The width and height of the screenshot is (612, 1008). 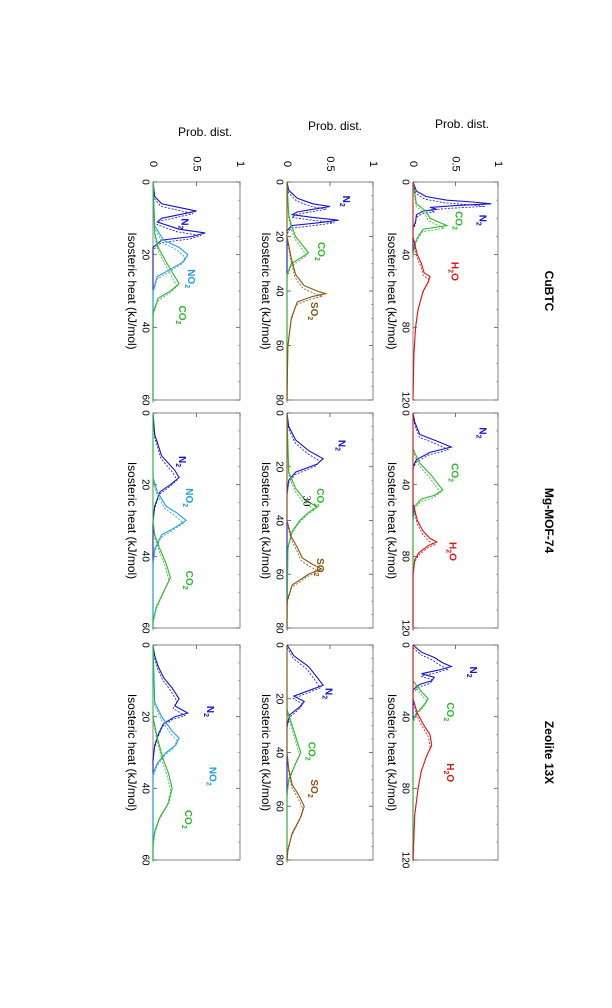 What do you see at coordinates (462, 124) in the screenshot?
I see `y-axis-label: Prob. dist.` at bounding box center [462, 124].